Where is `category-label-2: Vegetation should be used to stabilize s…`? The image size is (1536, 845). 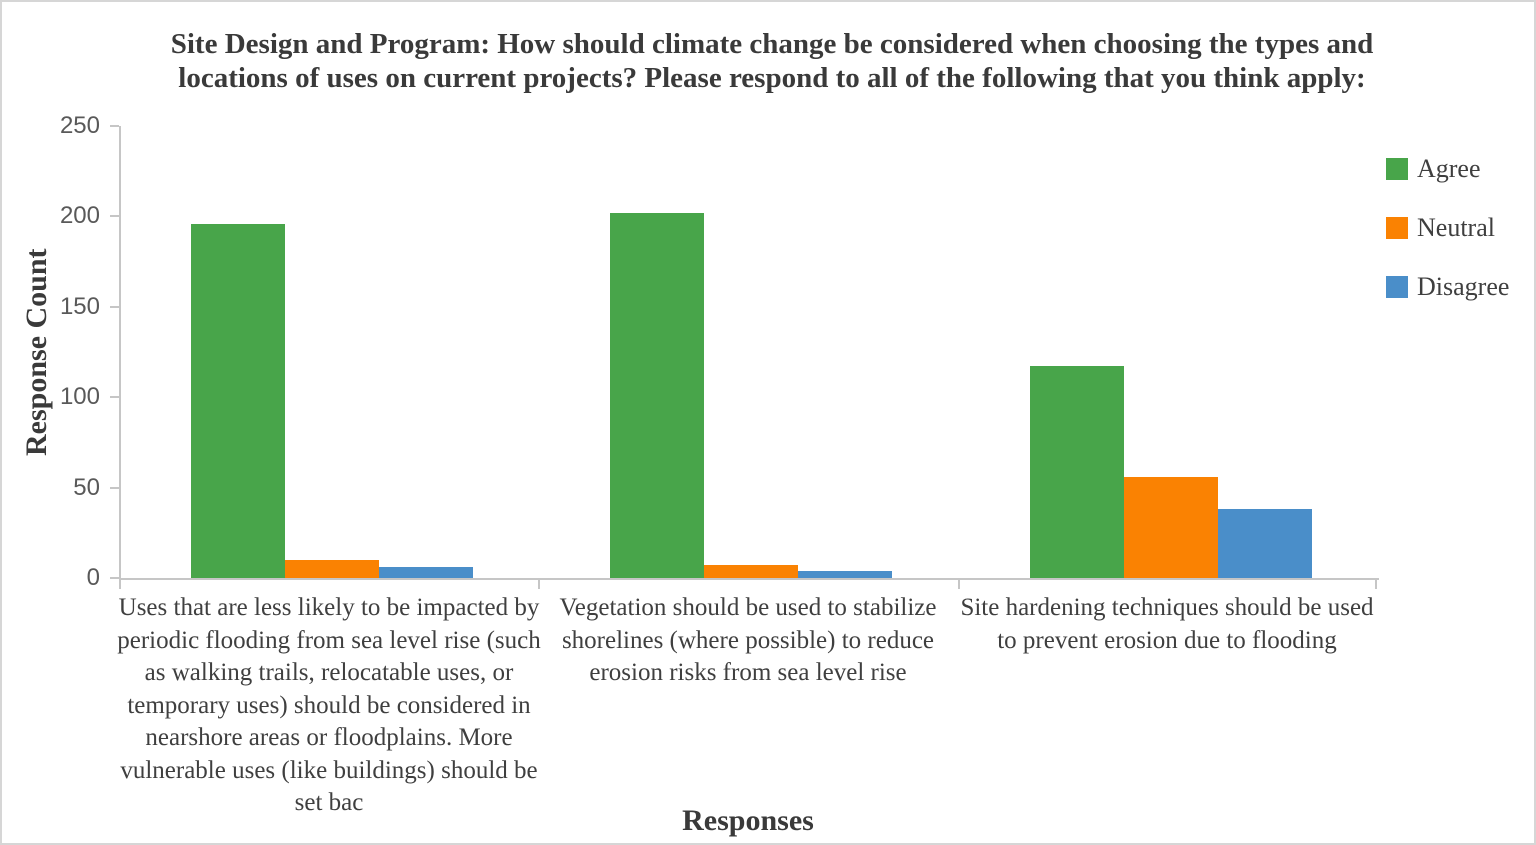 category-label-2: Vegetation should be used to stabilize s… is located at coordinates (748, 640).